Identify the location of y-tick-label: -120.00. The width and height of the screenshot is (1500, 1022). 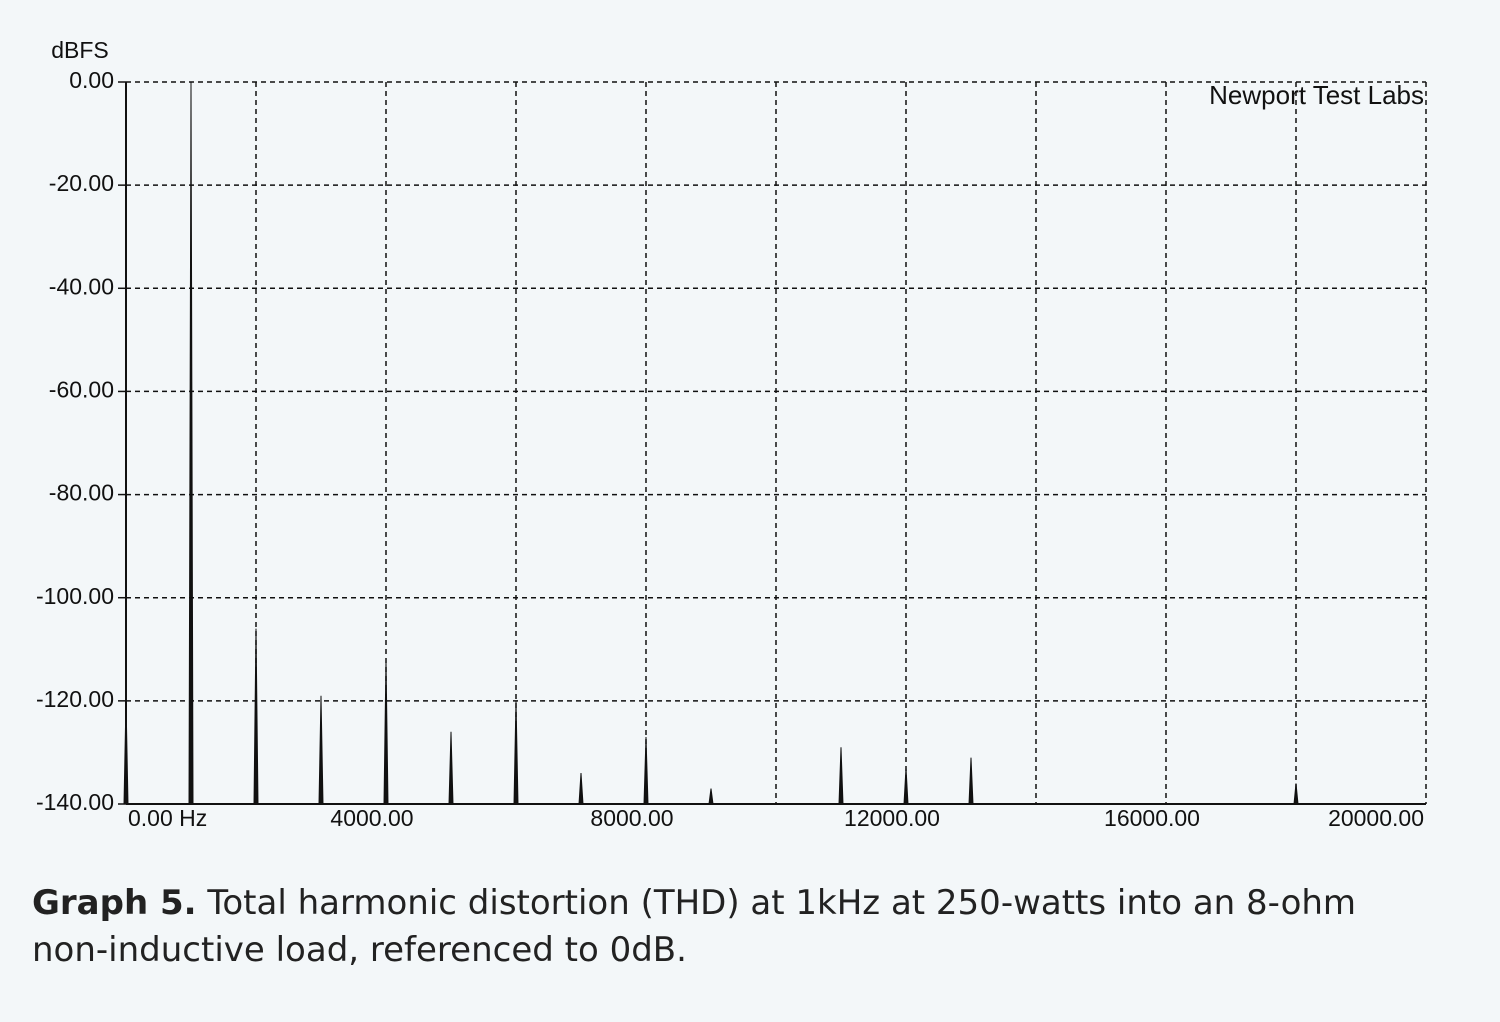
(75, 699).